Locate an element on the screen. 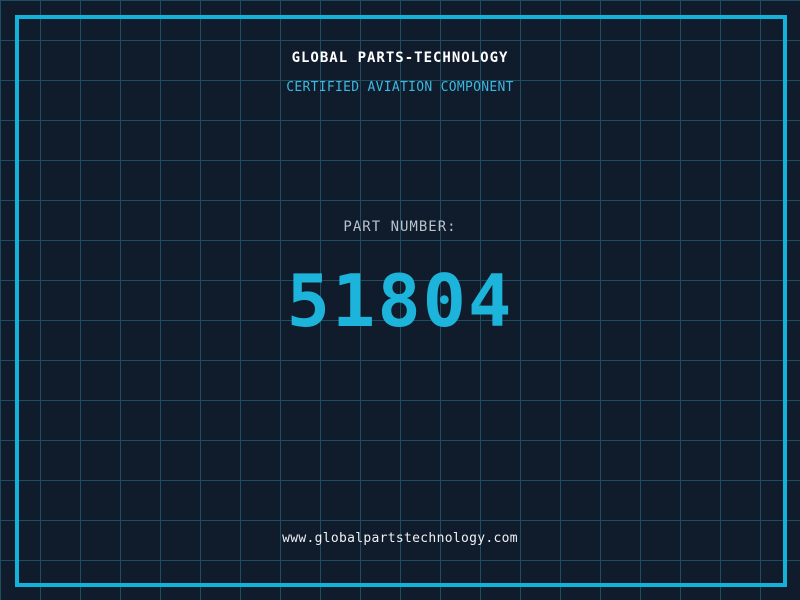  company-title: GLOBAL PARTS-TECHNOLOGY is located at coordinates (400, 58).